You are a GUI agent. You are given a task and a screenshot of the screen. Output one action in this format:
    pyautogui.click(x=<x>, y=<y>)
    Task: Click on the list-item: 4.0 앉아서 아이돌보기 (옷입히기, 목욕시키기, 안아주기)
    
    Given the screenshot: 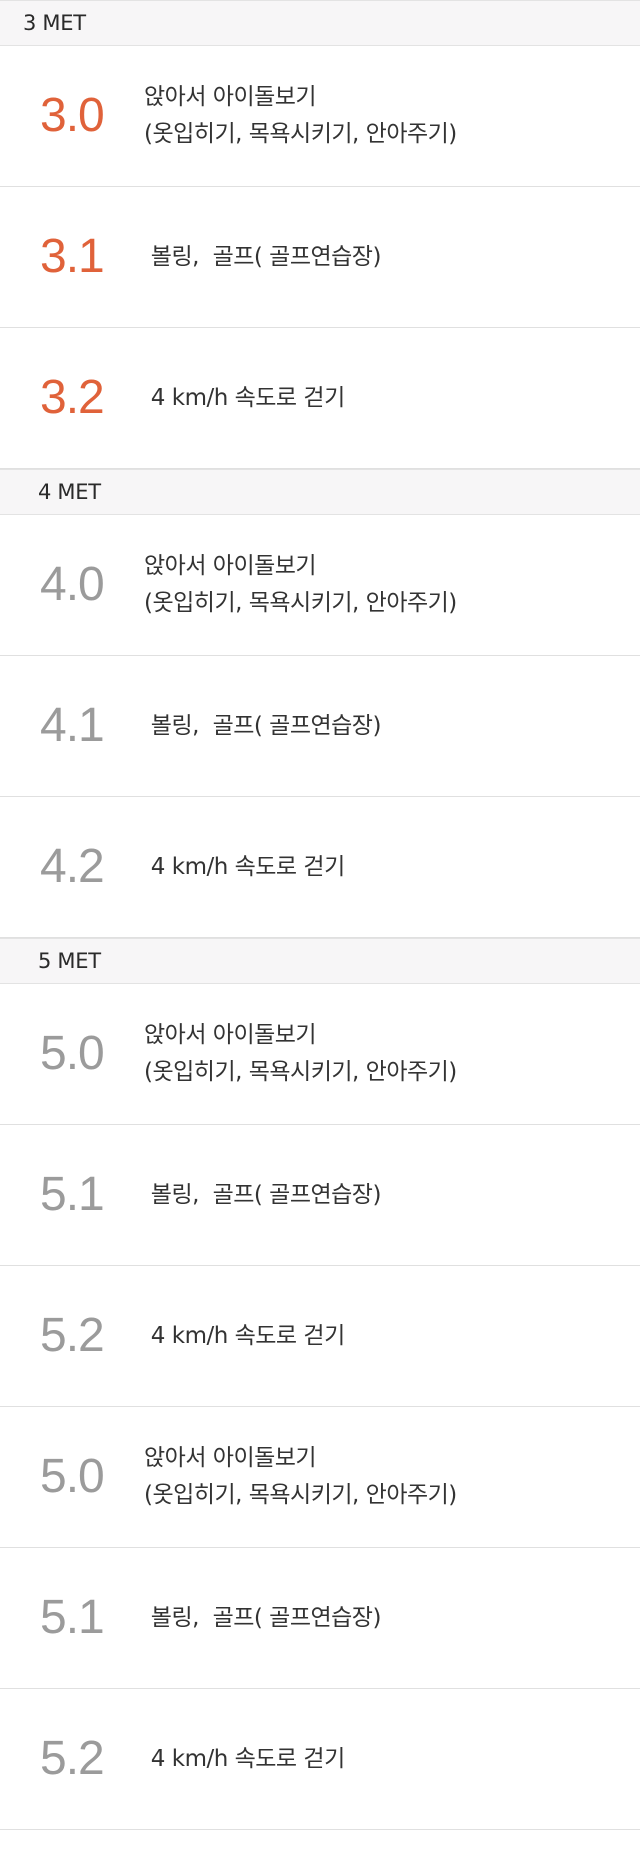 What is the action you would take?
    pyautogui.click(x=320, y=585)
    